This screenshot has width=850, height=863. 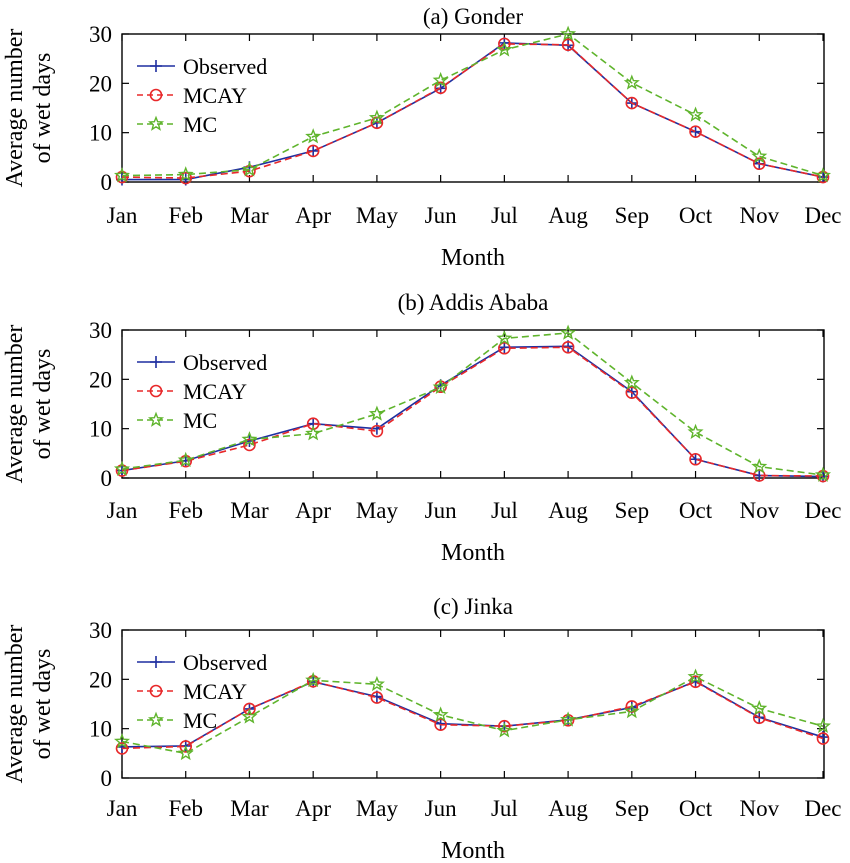 I want to click on x-tick-label: Nov, so click(x=759, y=510).